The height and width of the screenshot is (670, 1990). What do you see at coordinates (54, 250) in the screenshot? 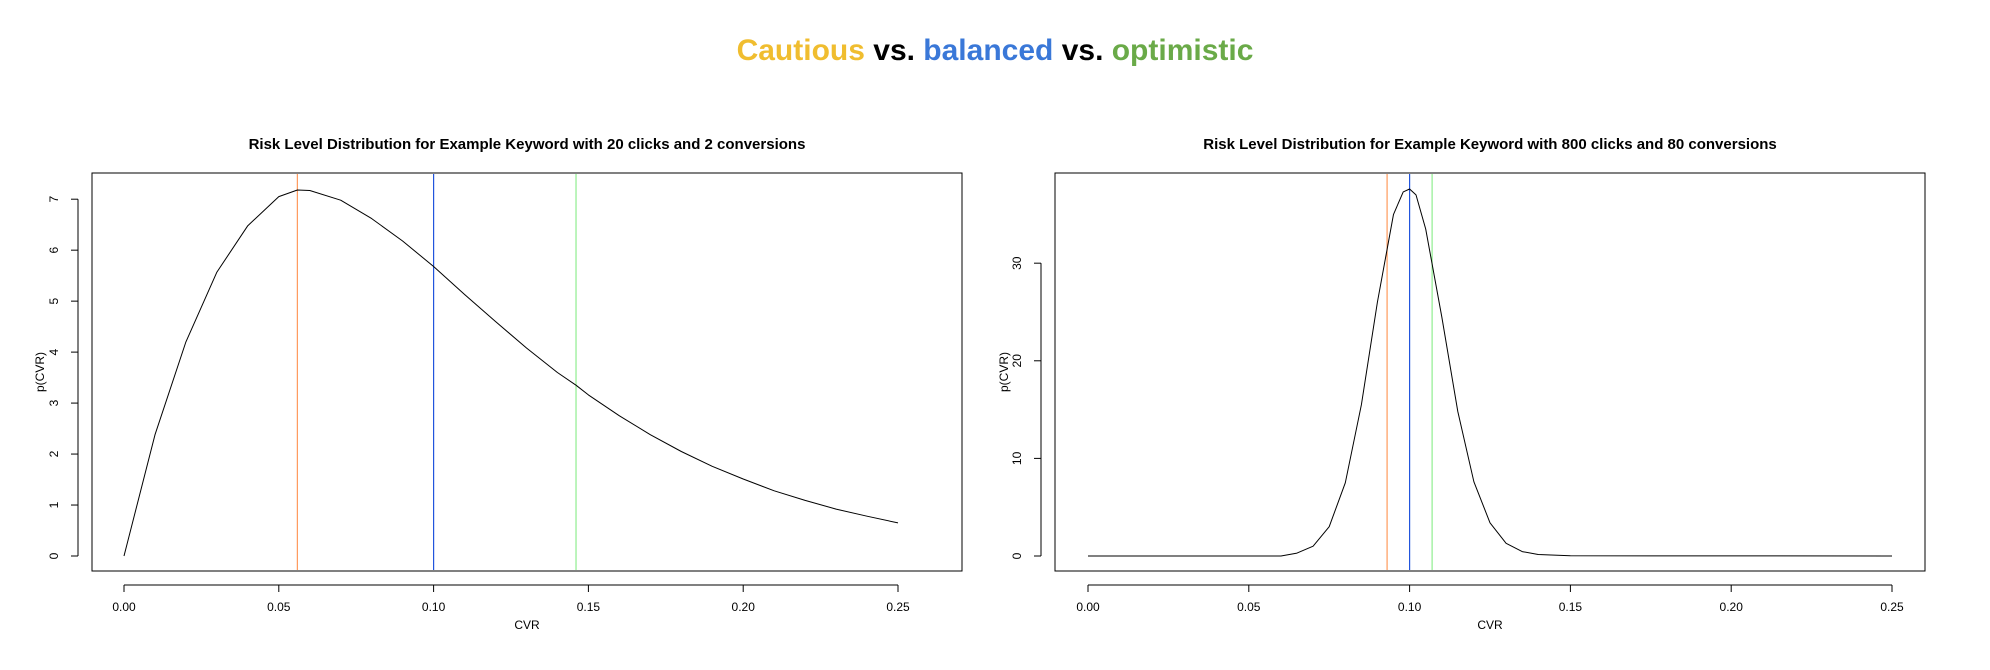
I see `y-tick-label: 6` at bounding box center [54, 250].